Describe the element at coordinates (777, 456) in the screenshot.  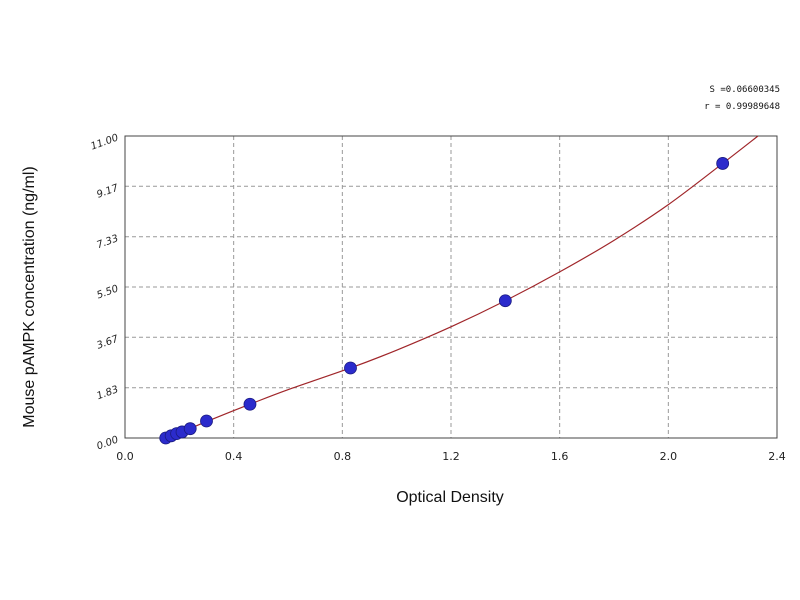
I see `x-tick-label: 2.4` at that location.